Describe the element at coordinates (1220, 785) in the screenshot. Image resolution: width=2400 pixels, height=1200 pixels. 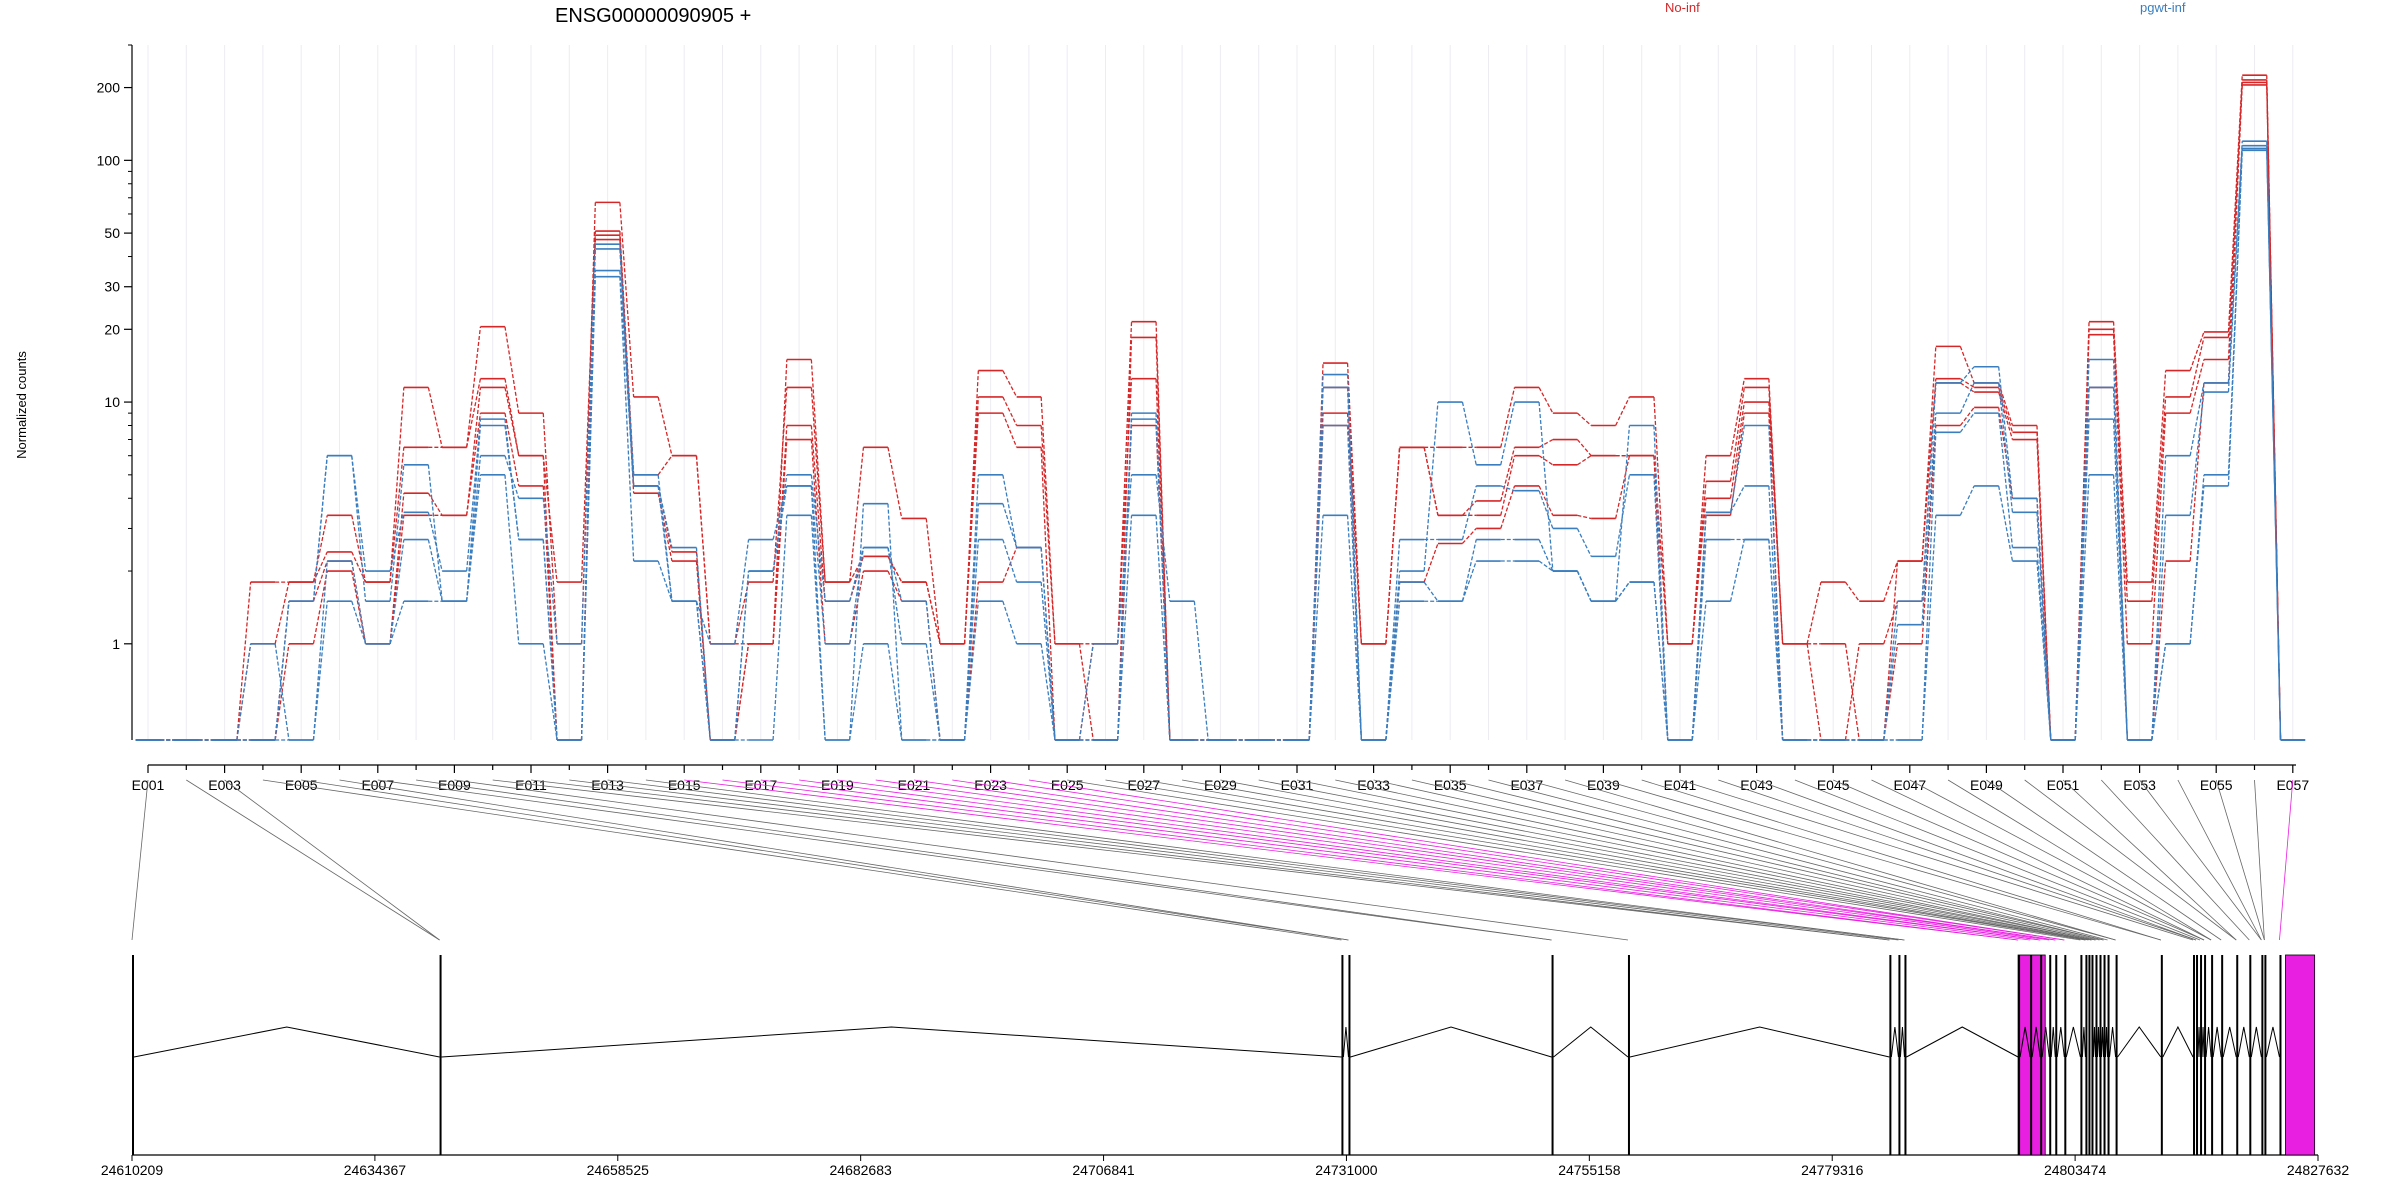
I see `x-tick-label: E029` at that location.